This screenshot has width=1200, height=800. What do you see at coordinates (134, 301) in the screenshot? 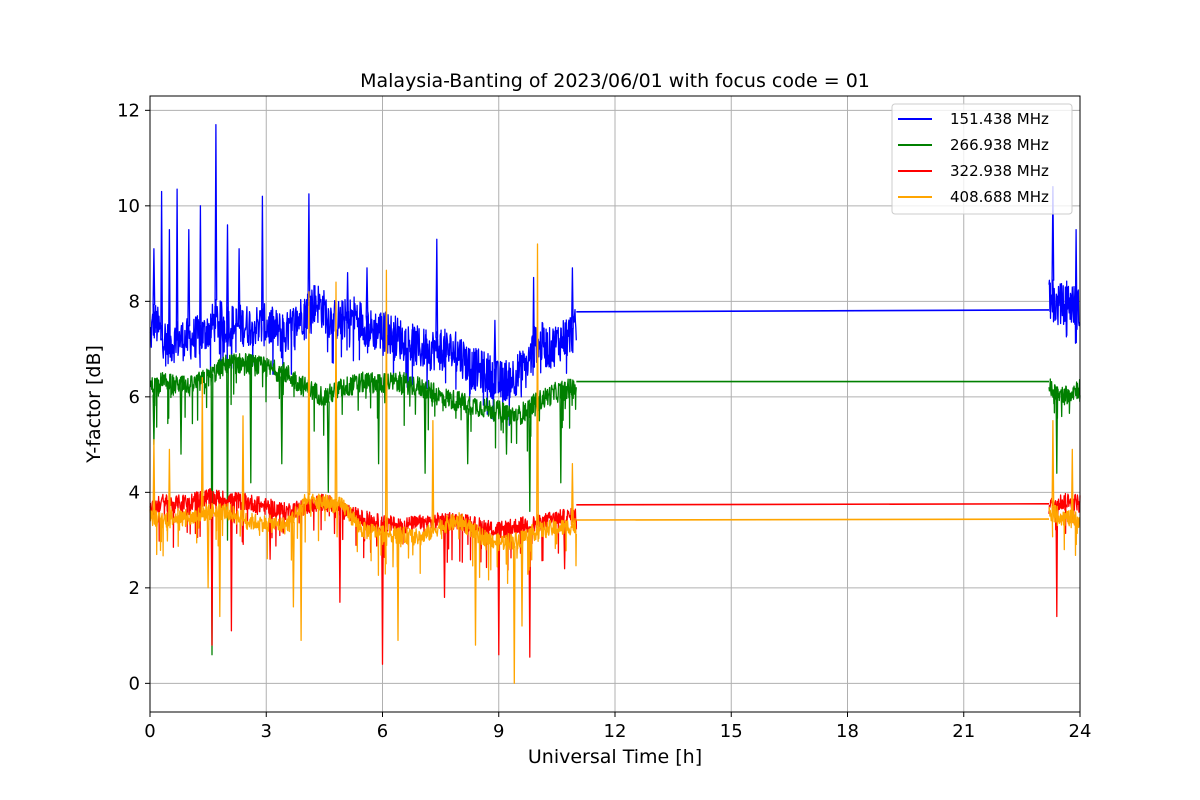
I see `y-tick-label: 8` at bounding box center [134, 301].